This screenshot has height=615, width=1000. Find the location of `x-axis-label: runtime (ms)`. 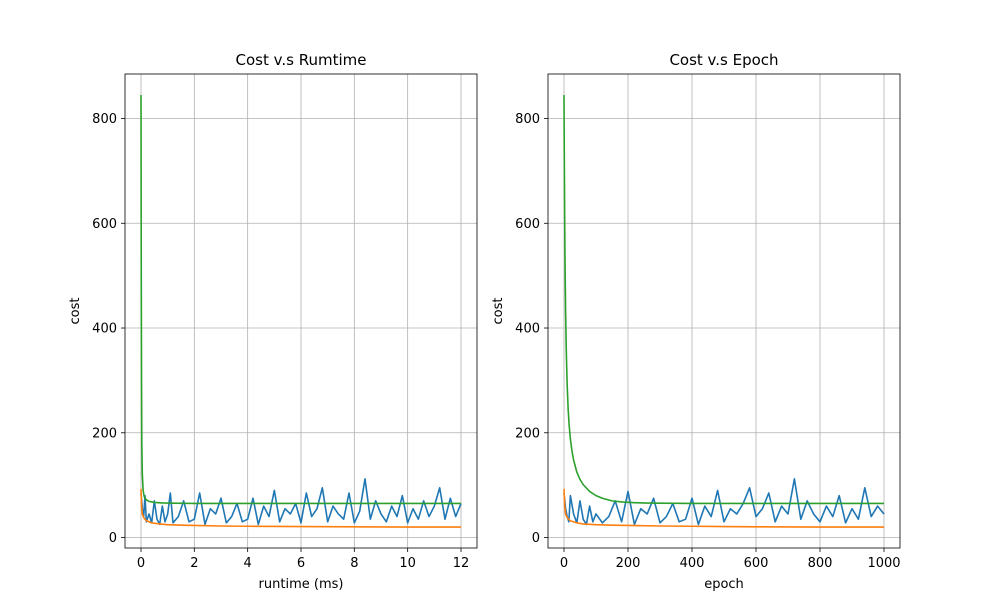

x-axis-label: runtime (ms) is located at coordinates (301, 584).